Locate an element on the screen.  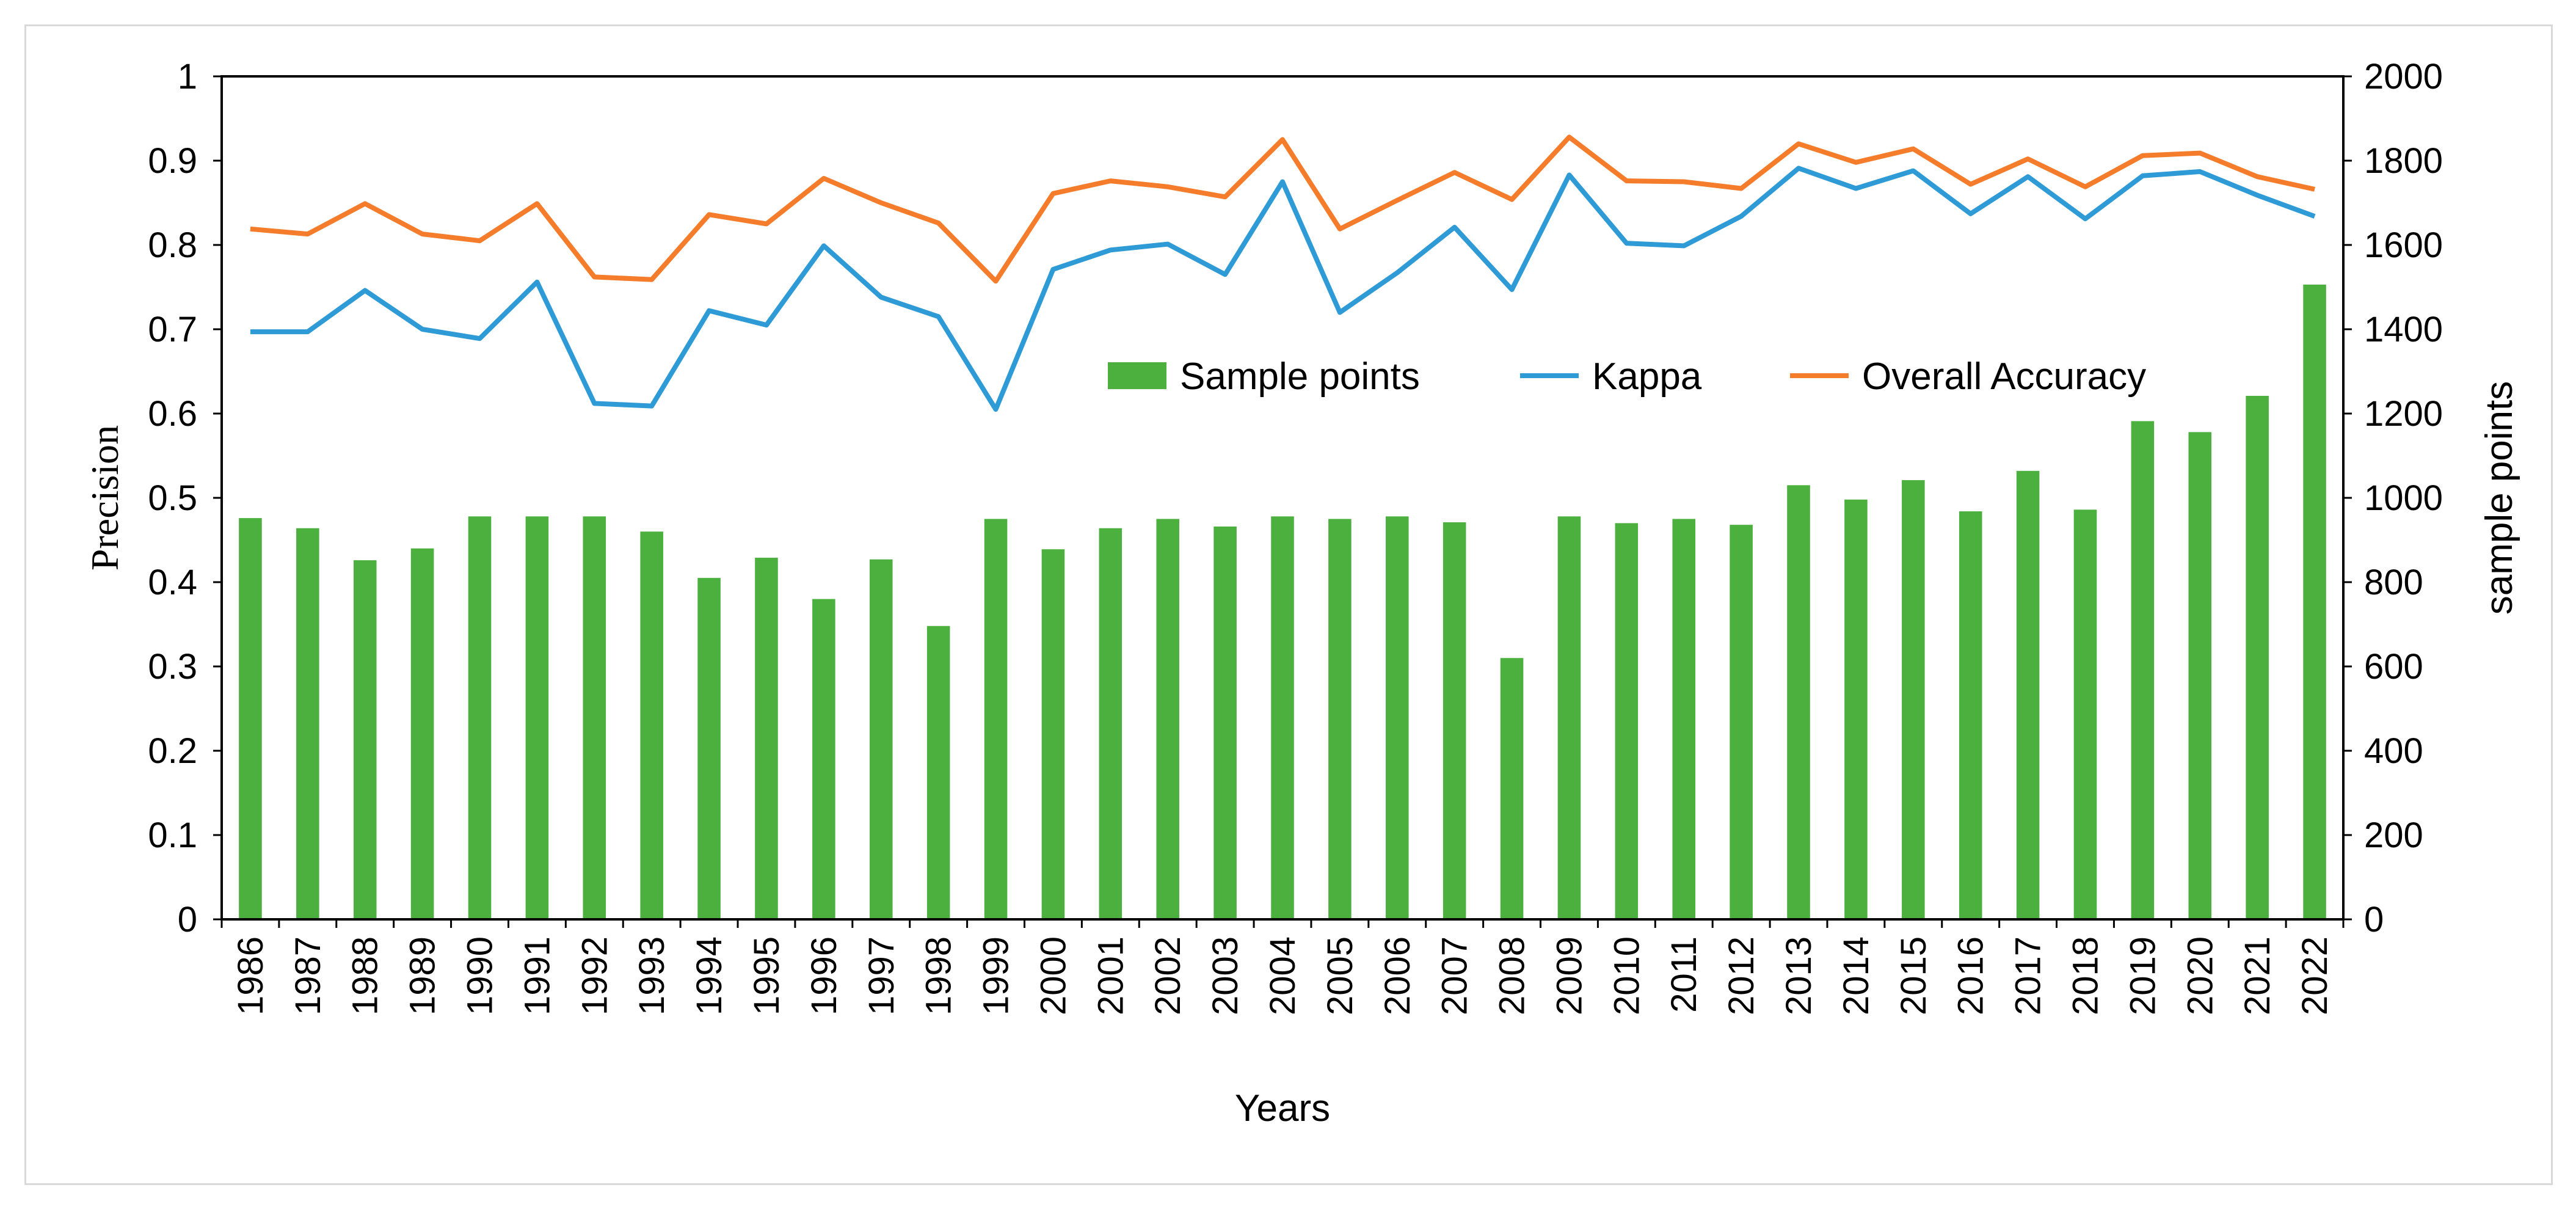
x-tick-label: 1989 is located at coordinates (423, 976).